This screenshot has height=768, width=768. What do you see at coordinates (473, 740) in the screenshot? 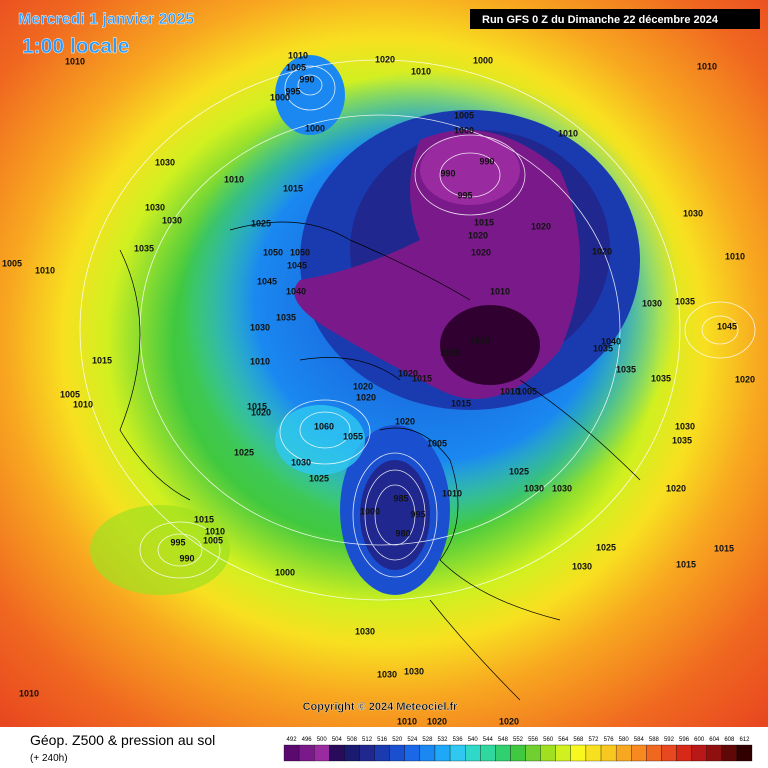
I see `colorbar-label: 540` at bounding box center [473, 740].